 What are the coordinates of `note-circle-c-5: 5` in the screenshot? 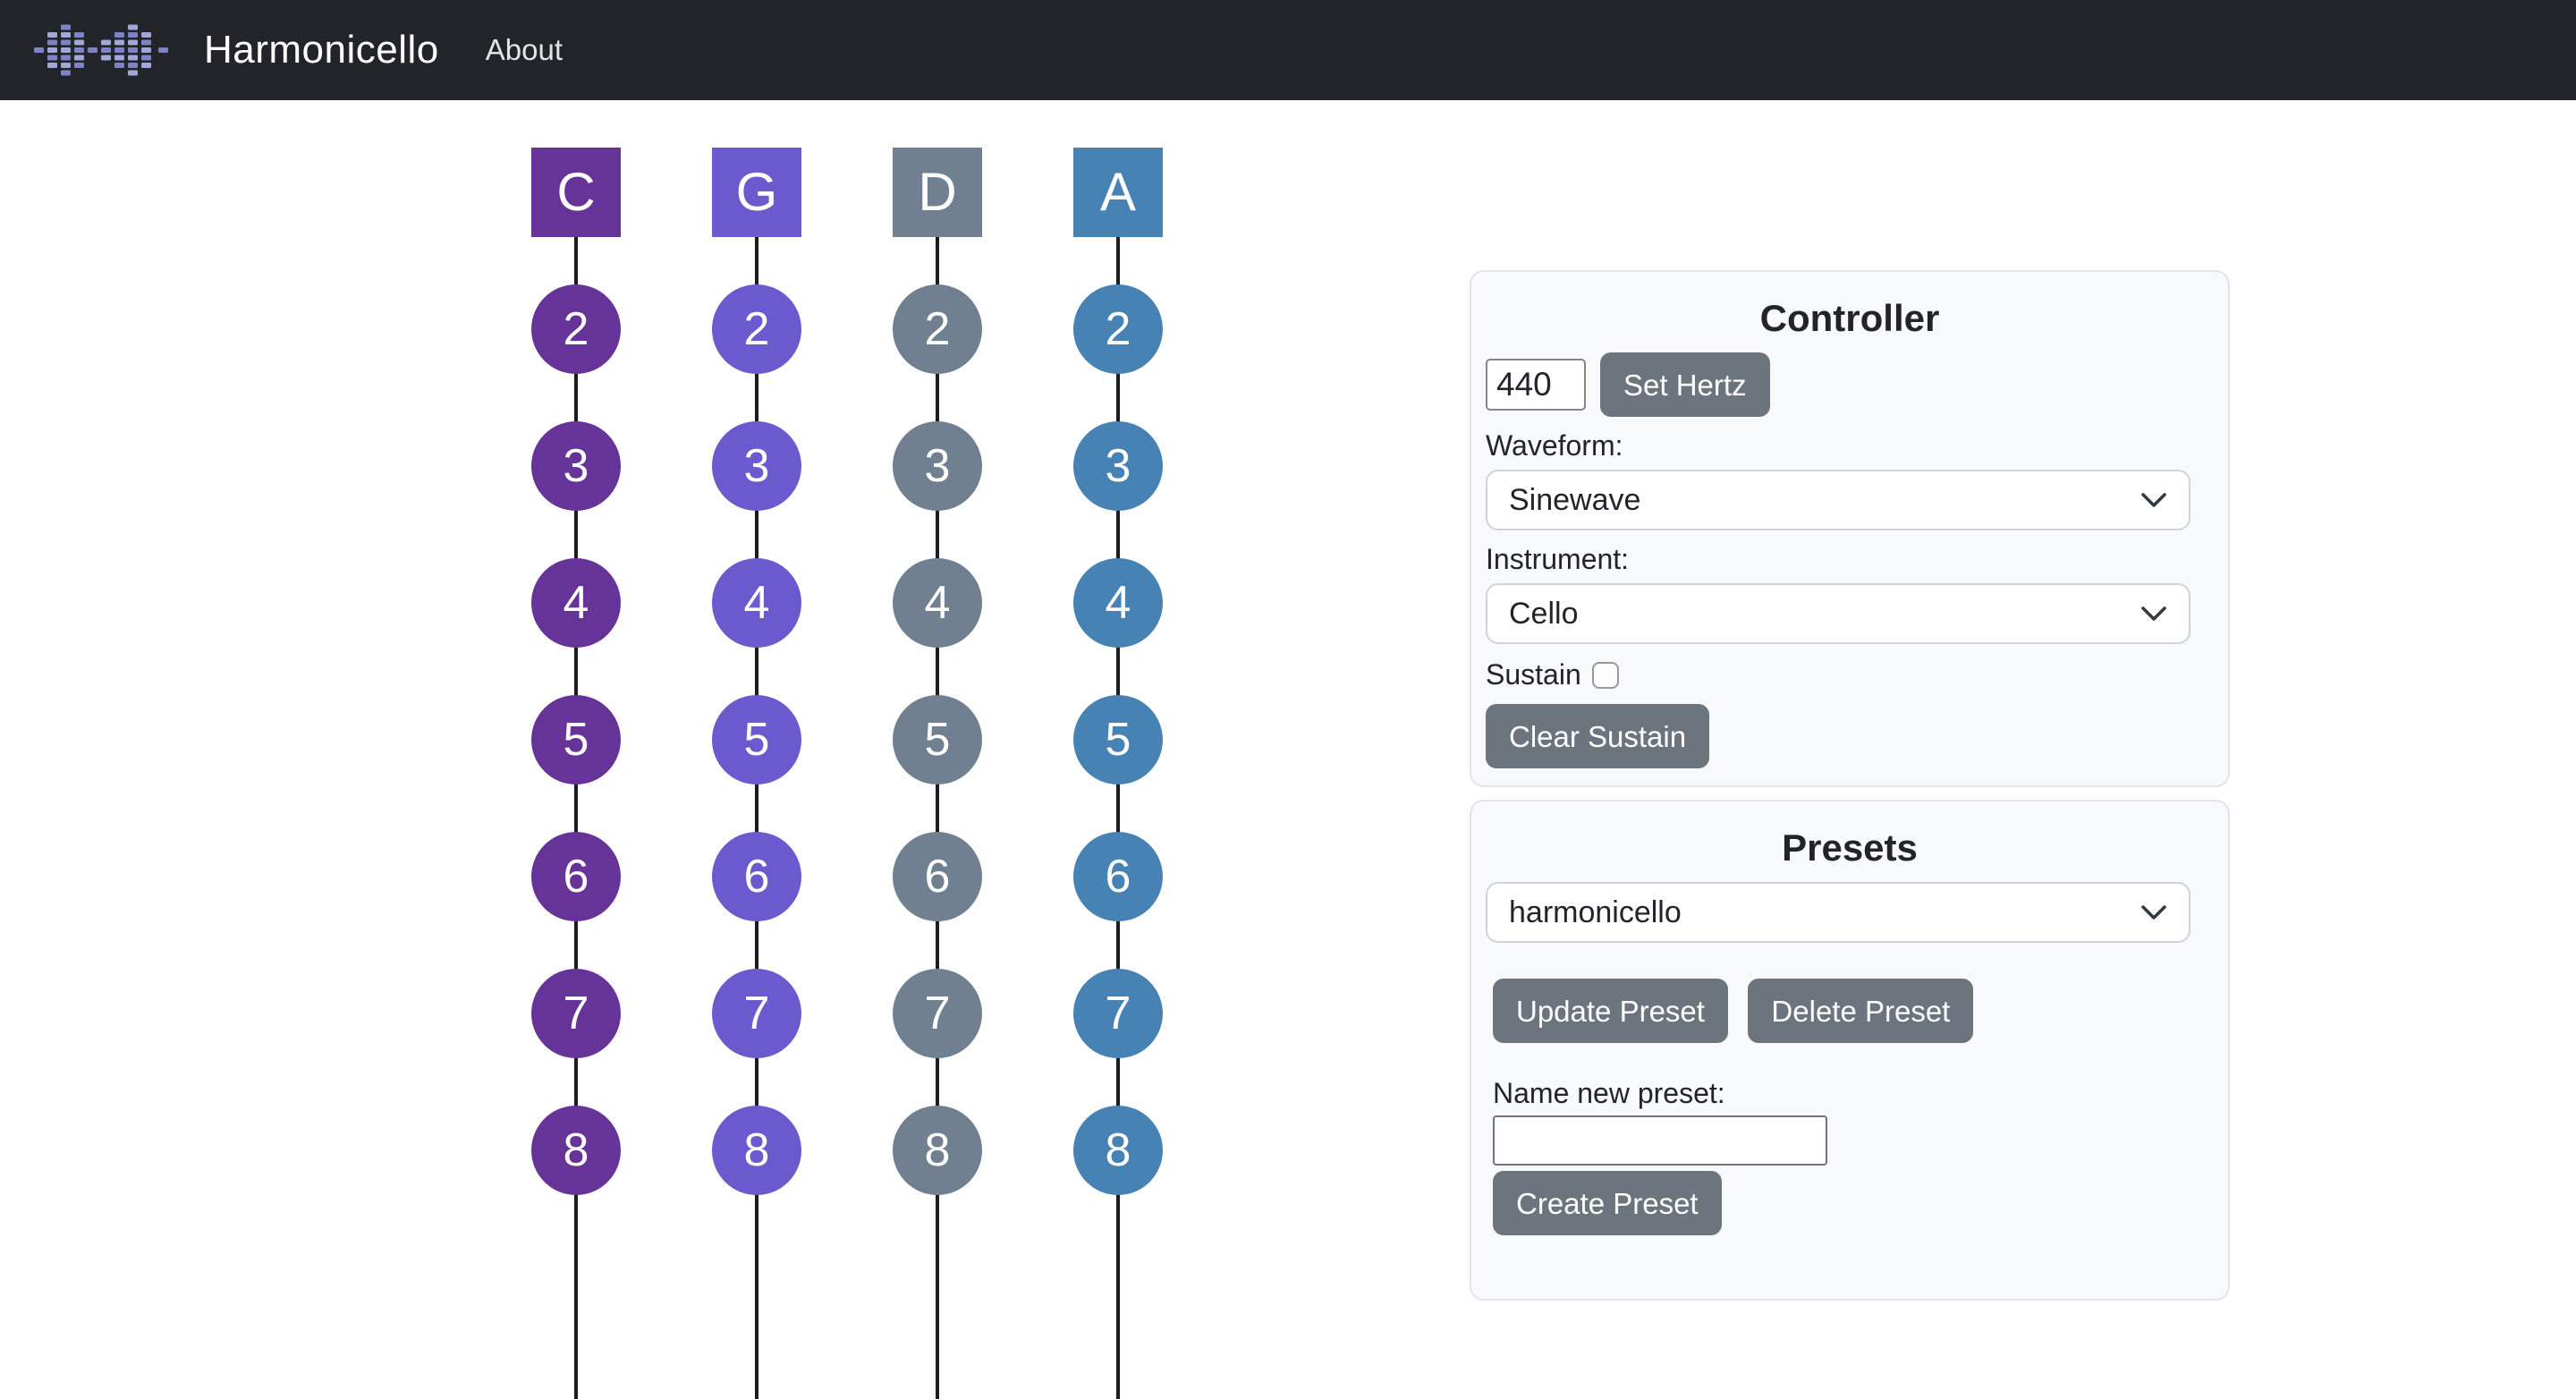 It's located at (576, 739).